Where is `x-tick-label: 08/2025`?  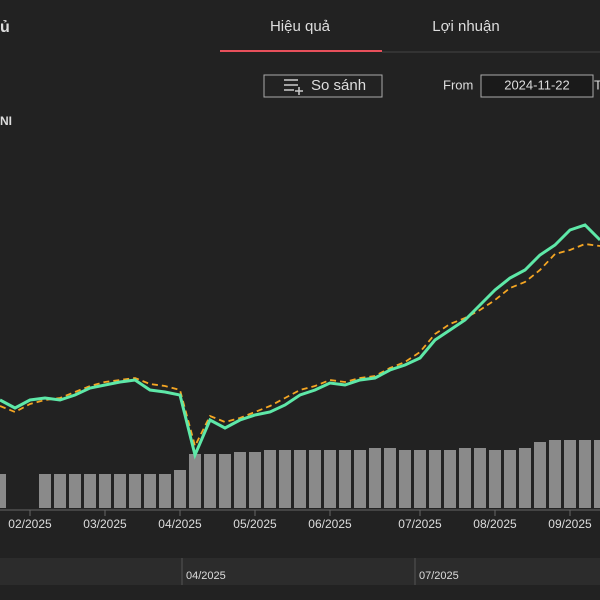 x-tick-label: 08/2025 is located at coordinates (495, 524).